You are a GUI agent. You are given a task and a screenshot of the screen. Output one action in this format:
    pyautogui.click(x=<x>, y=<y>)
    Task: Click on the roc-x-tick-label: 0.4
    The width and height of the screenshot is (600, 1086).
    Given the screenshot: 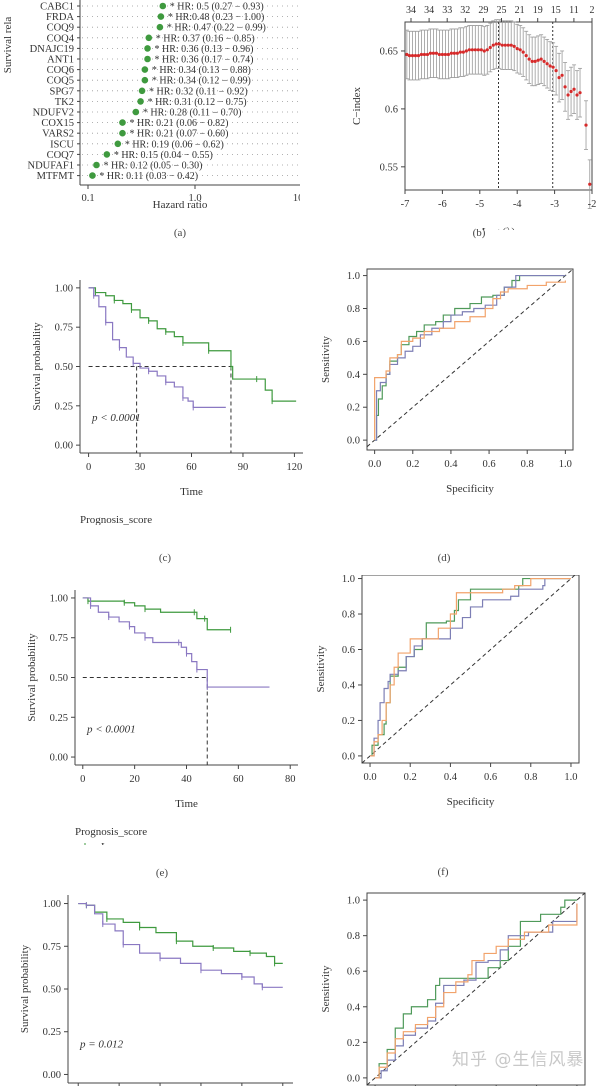 What is the action you would take?
    pyautogui.click(x=451, y=464)
    